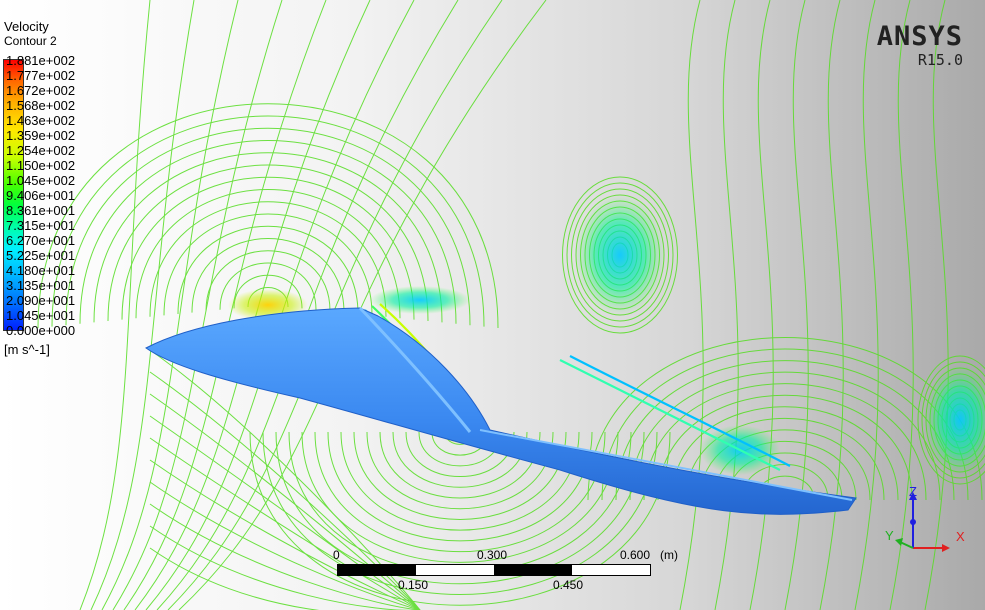 This screenshot has width=985, height=610. What do you see at coordinates (41, 210) in the screenshot?
I see `colorbar-tick-label: 8.361e+001` at bounding box center [41, 210].